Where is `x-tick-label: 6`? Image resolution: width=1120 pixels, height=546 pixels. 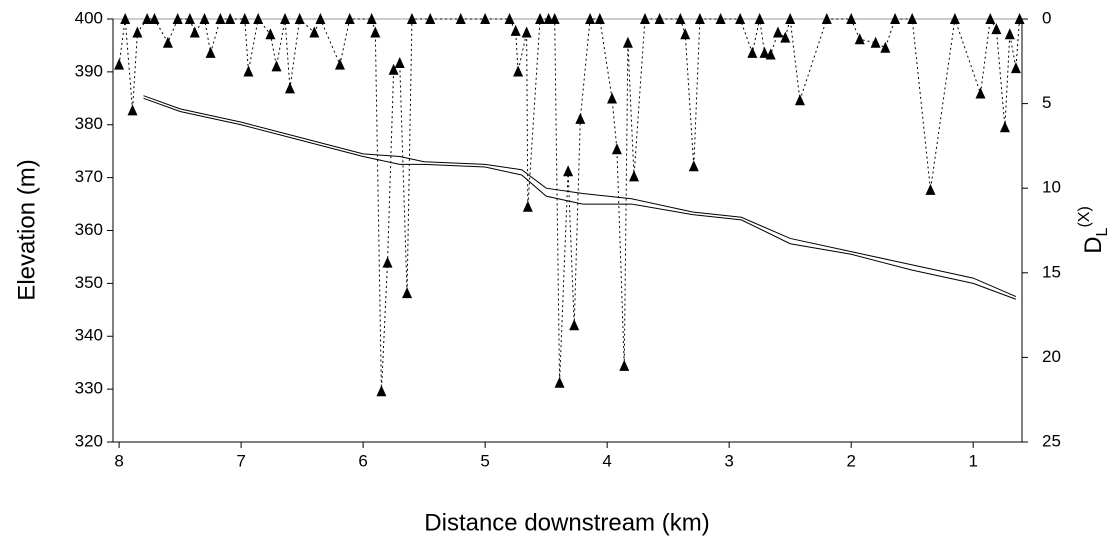 x-tick-label: 6 is located at coordinates (362, 460).